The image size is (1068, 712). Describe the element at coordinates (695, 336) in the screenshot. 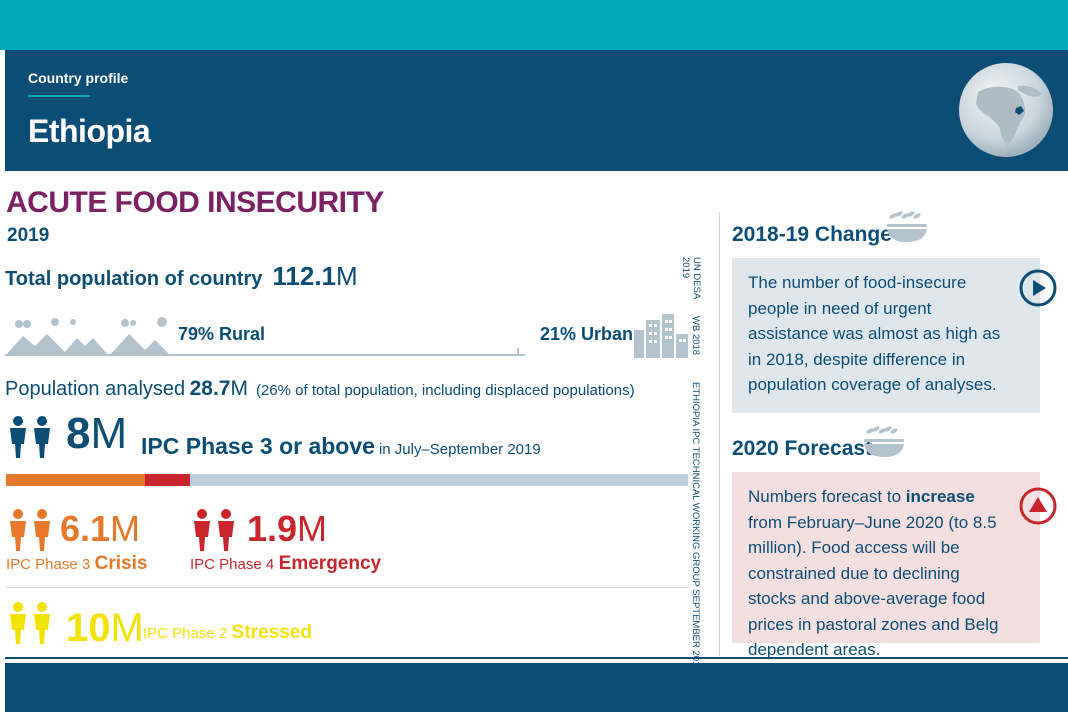

I see `source-wb: WB 2018` at that location.